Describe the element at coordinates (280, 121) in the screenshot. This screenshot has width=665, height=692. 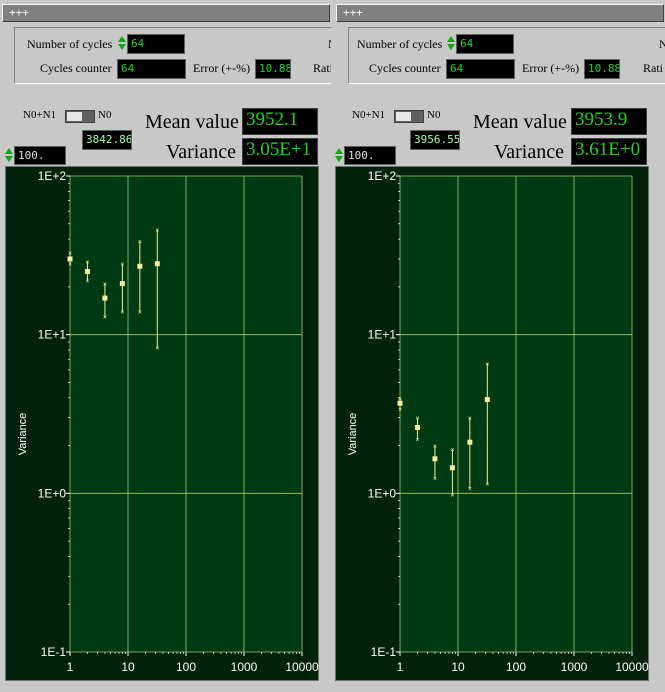
I see `mean-value-field: 3952.1` at that location.